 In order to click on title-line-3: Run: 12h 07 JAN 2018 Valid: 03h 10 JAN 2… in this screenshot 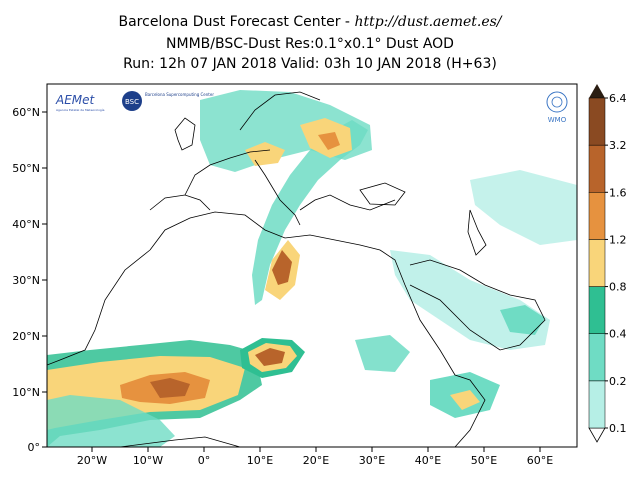, I will do `click(310, 64)`.